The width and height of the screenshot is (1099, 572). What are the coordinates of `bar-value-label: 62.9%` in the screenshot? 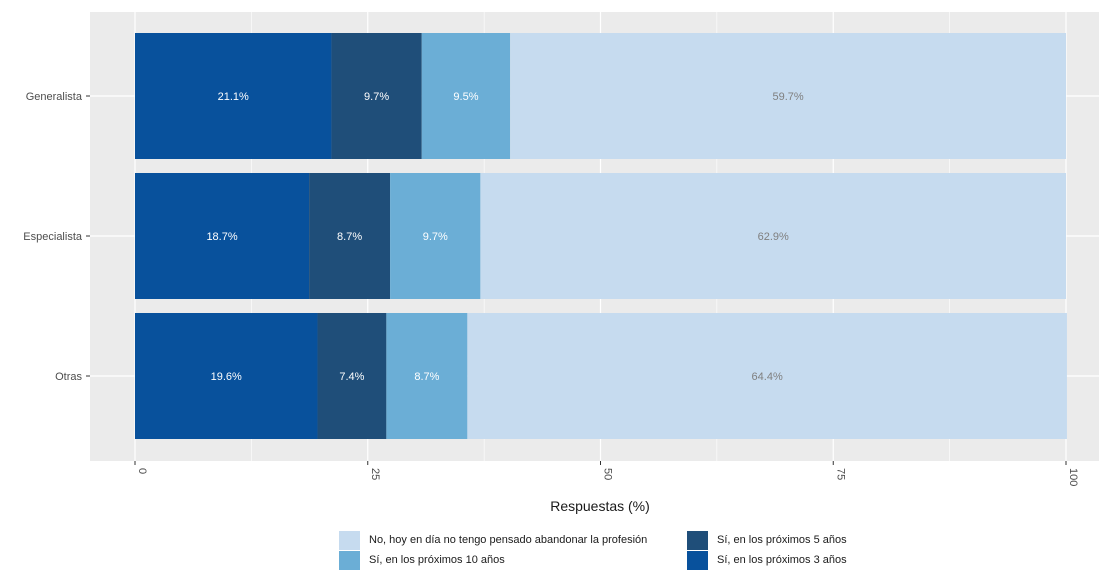 It's located at (773, 237).